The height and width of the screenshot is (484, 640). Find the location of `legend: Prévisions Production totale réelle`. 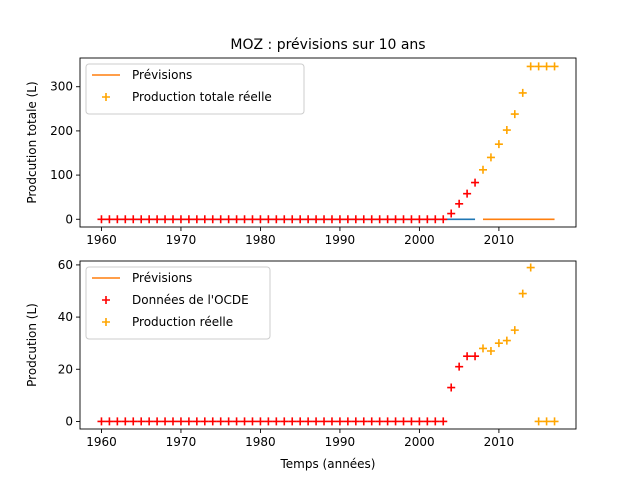

legend: Prévisions Production totale réelle is located at coordinates (195, 89).